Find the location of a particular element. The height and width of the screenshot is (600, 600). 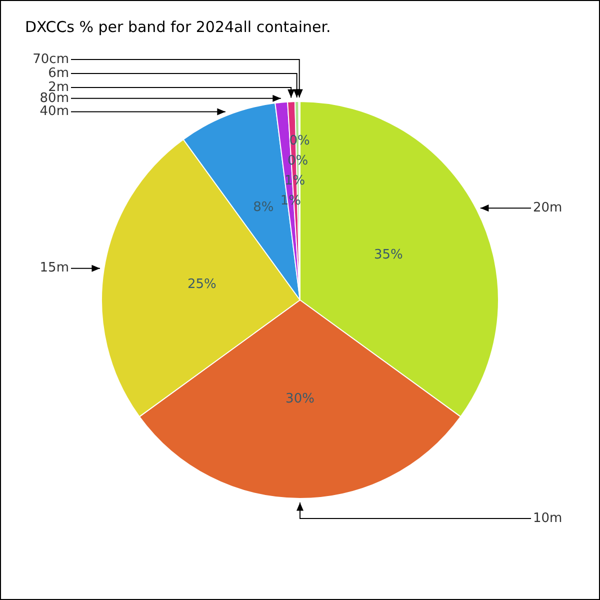

slice-label: 80m is located at coordinates (54, 98).